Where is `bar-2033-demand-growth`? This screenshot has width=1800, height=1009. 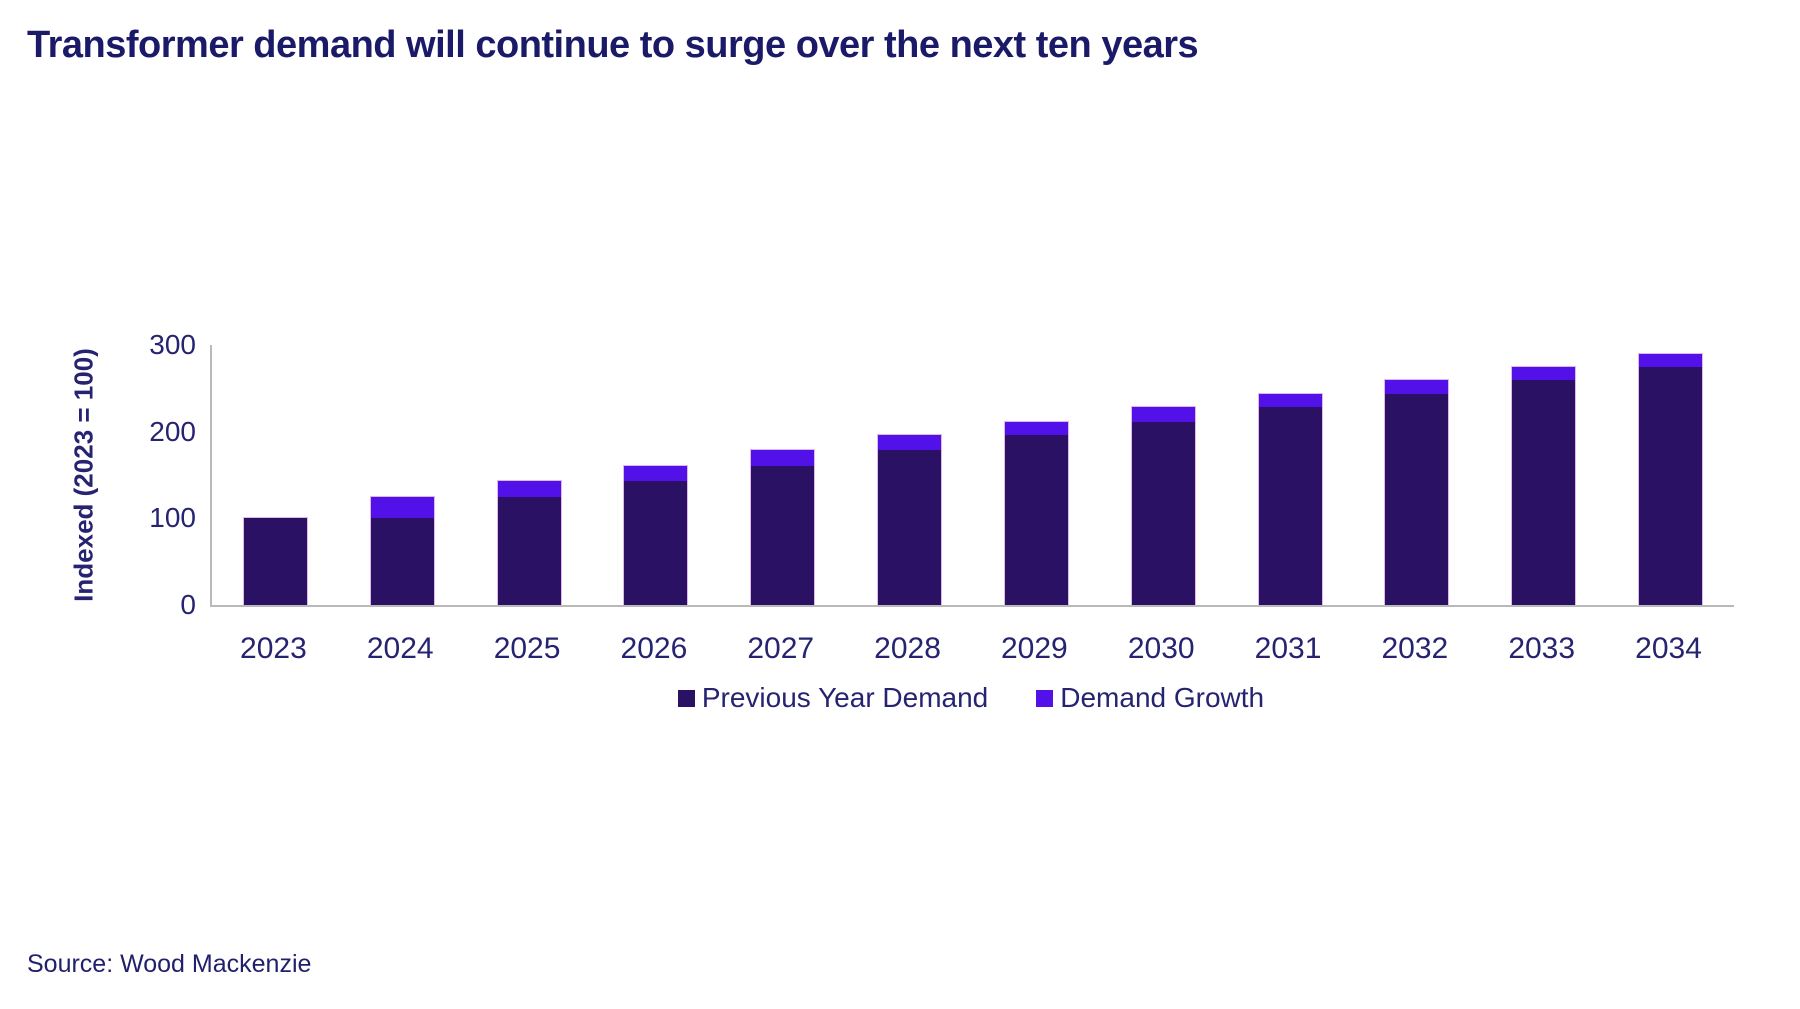 bar-2033-demand-growth is located at coordinates (1544, 373).